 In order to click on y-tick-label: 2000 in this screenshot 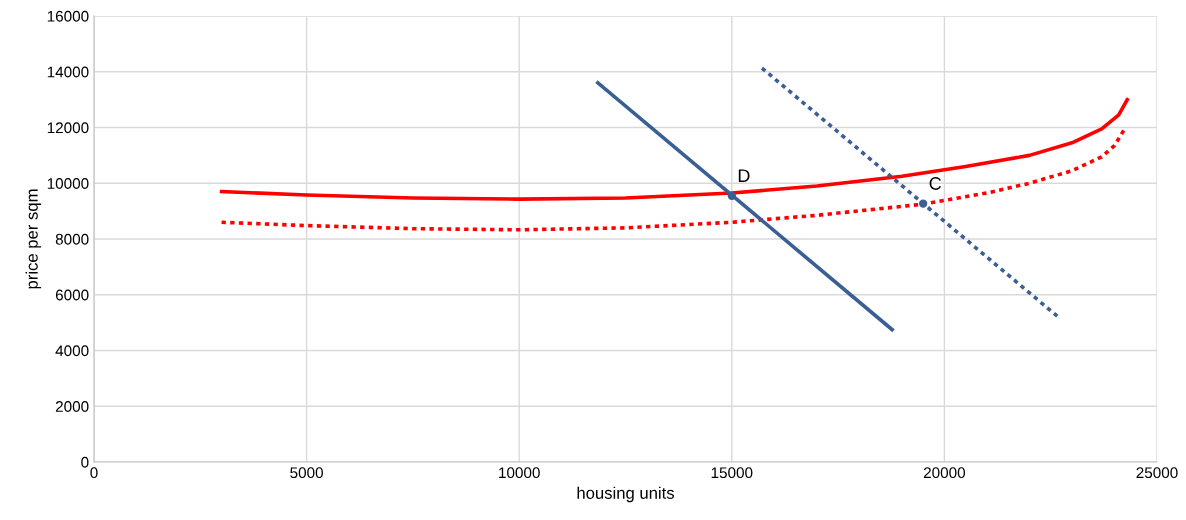, I will do `click(72, 406)`.